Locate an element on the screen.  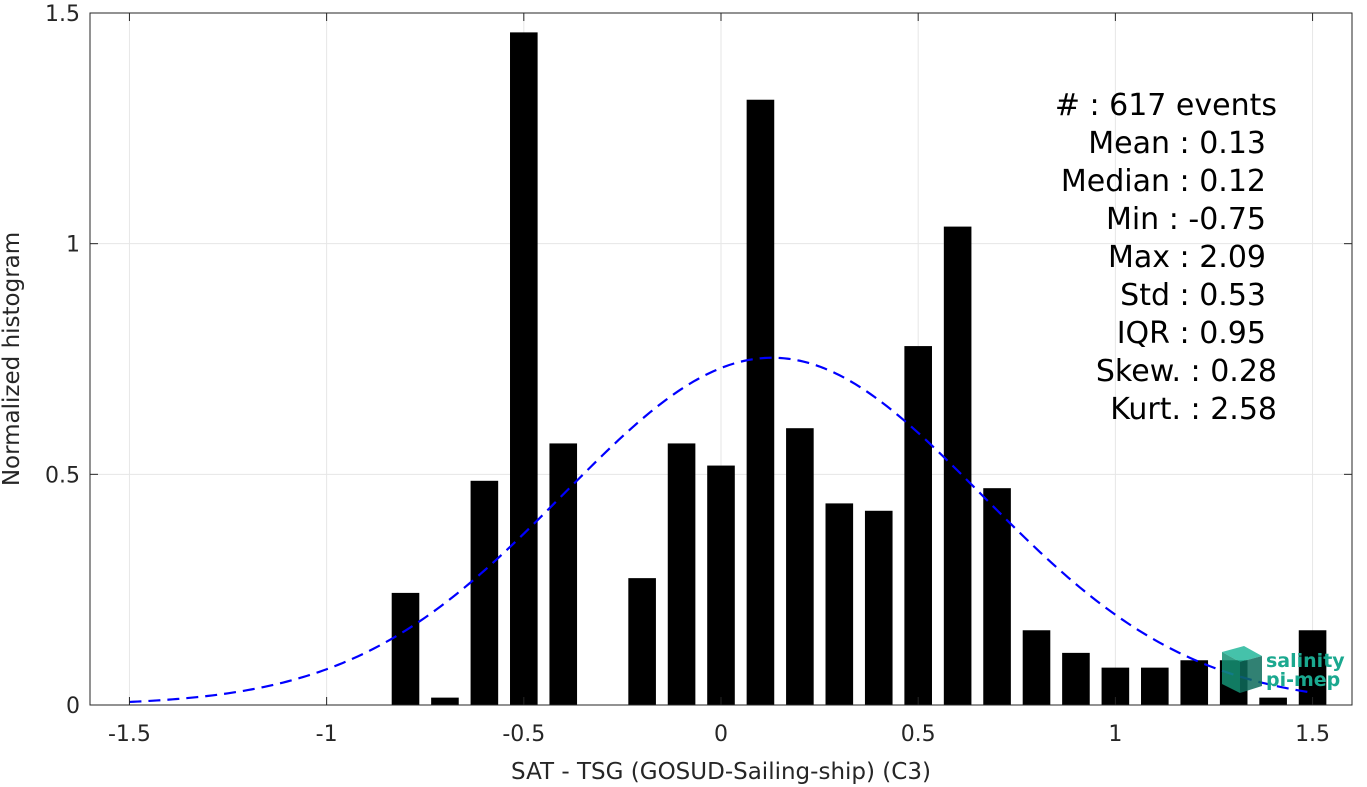
stat-skew: Skew. : 0.28 is located at coordinates (1186, 371).